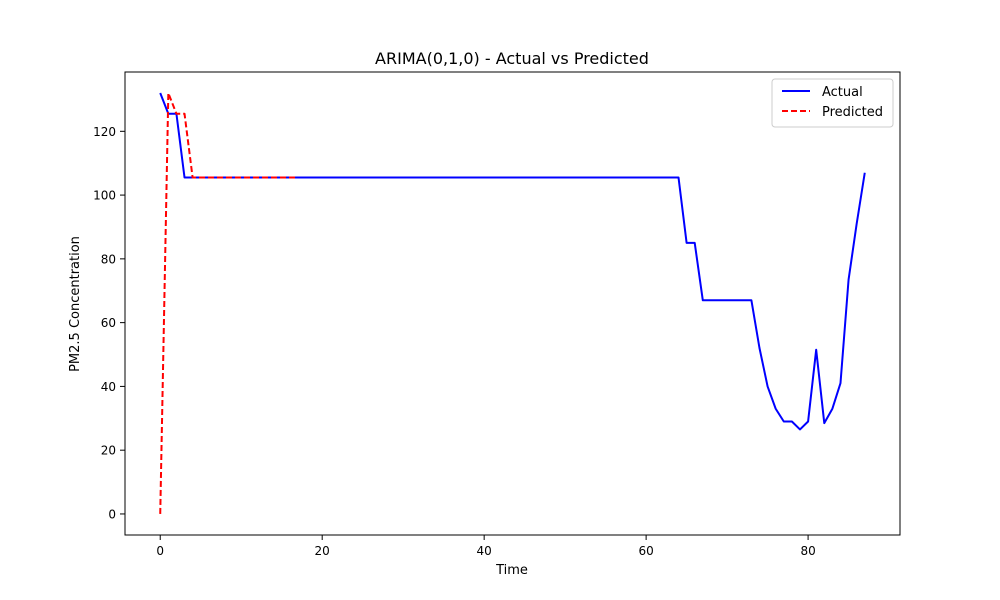  I want to click on x-axis-ticks: 0 20 40 60 80, so click(486, 546).